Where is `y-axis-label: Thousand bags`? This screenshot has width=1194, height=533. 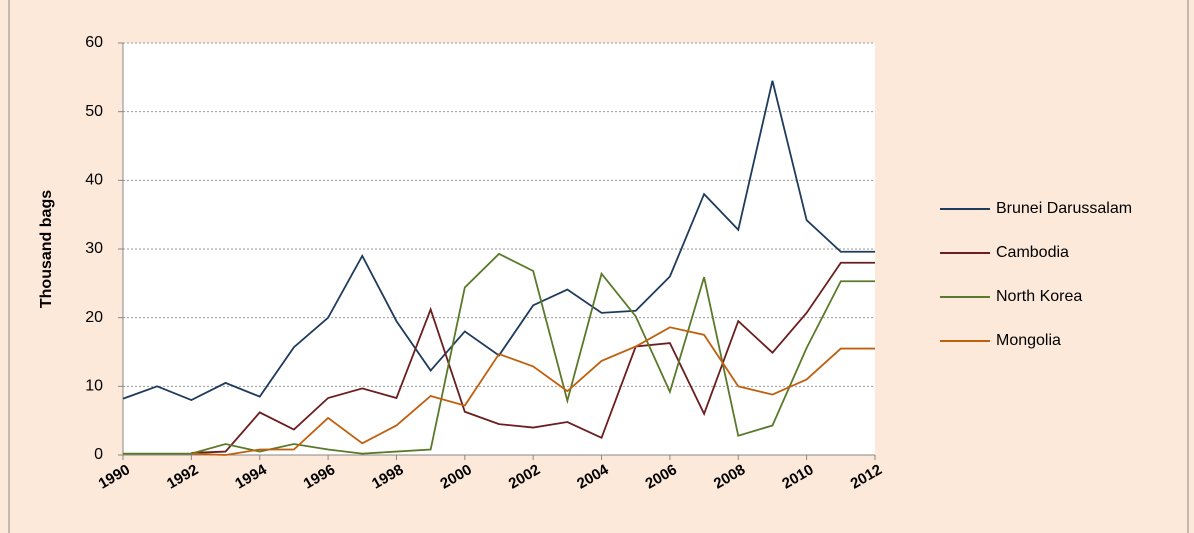 y-axis-label: Thousand bags is located at coordinates (46, 249).